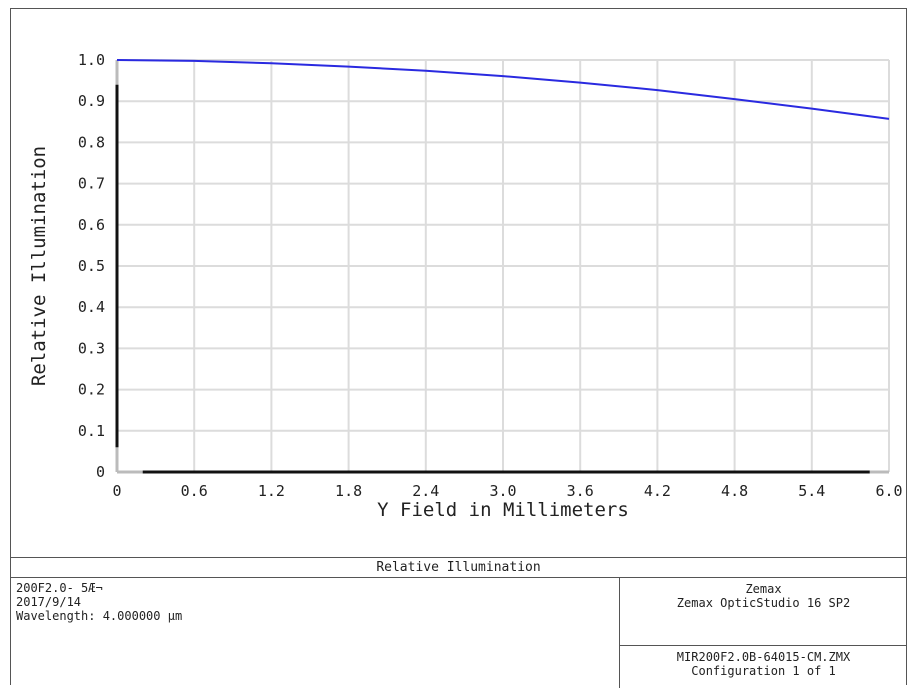 Image resolution: width=909 pixels, height=688 pixels. I want to click on footer-software-info: Zemax Zemax OpticStudio 16 SP2, so click(763, 611).